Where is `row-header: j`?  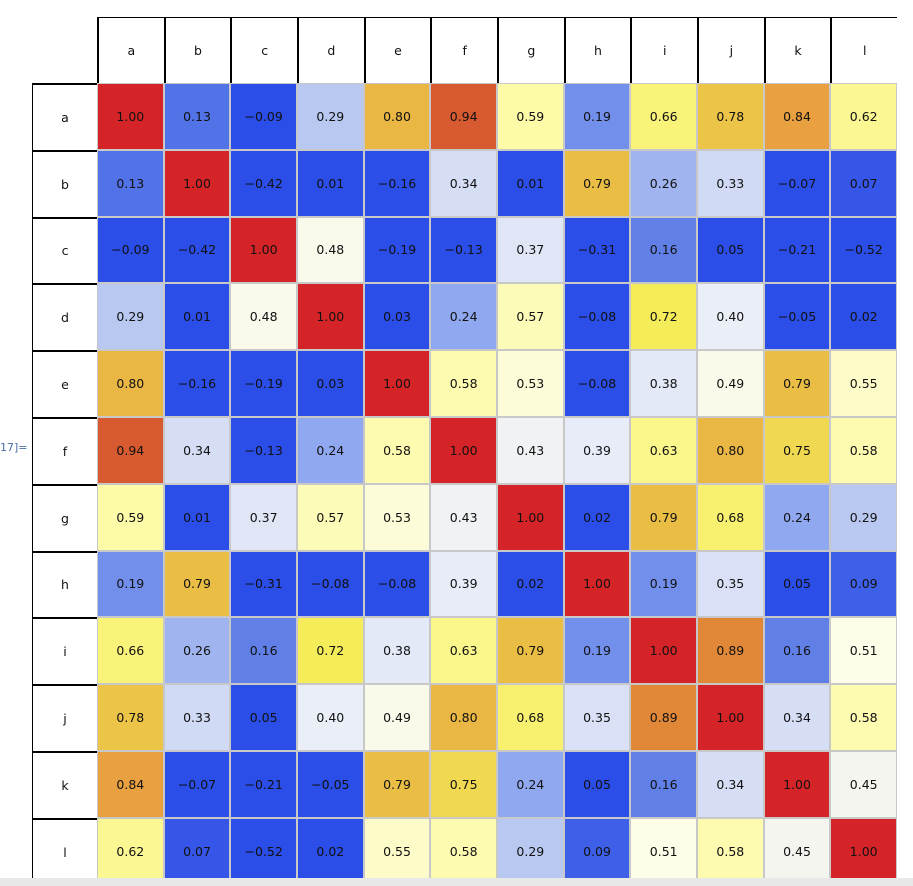
row-header: j is located at coordinates (64, 717).